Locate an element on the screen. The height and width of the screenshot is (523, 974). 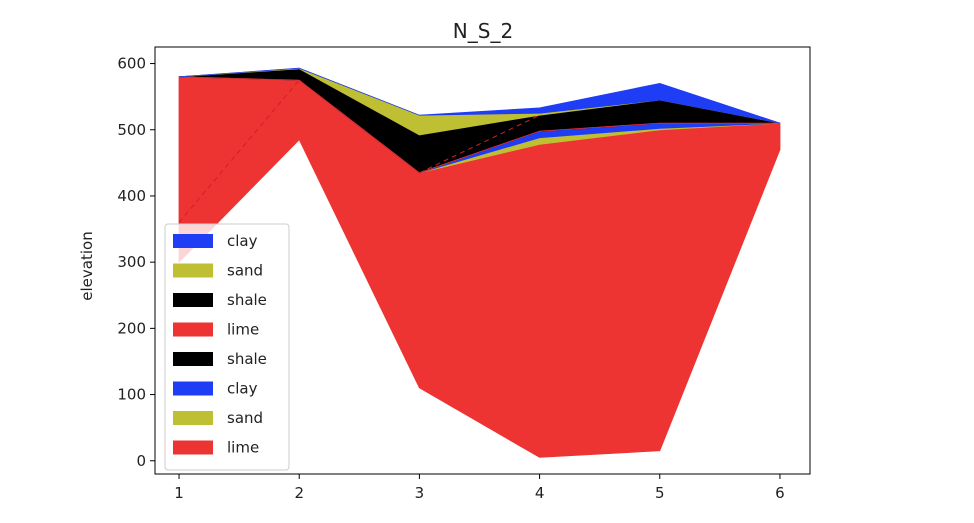
legend-box is located at coordinates (227, 347).